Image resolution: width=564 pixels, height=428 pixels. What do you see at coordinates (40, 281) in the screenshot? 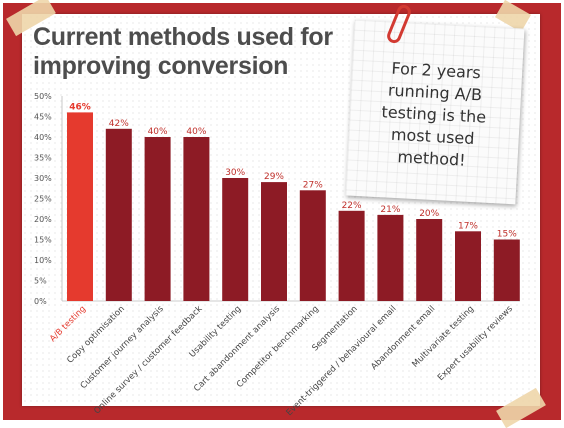
I see `y-tick-label: 5%` at bounding box center [40, 281].